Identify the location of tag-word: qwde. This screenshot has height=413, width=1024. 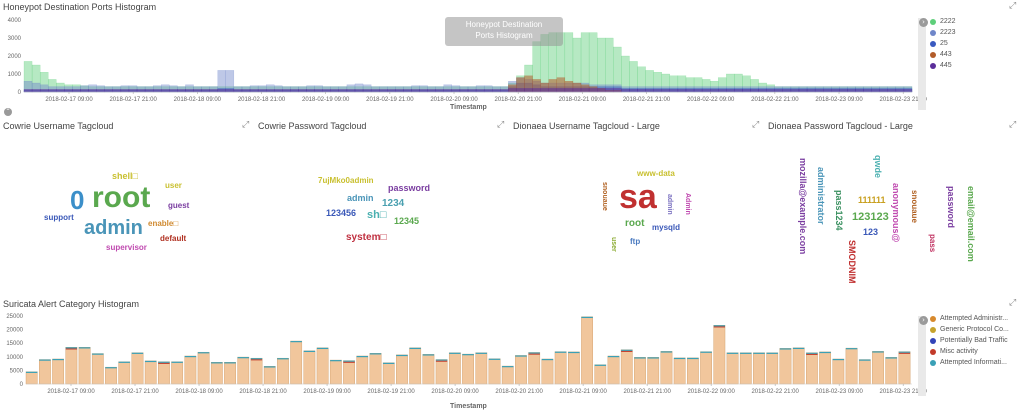
(878, 167).